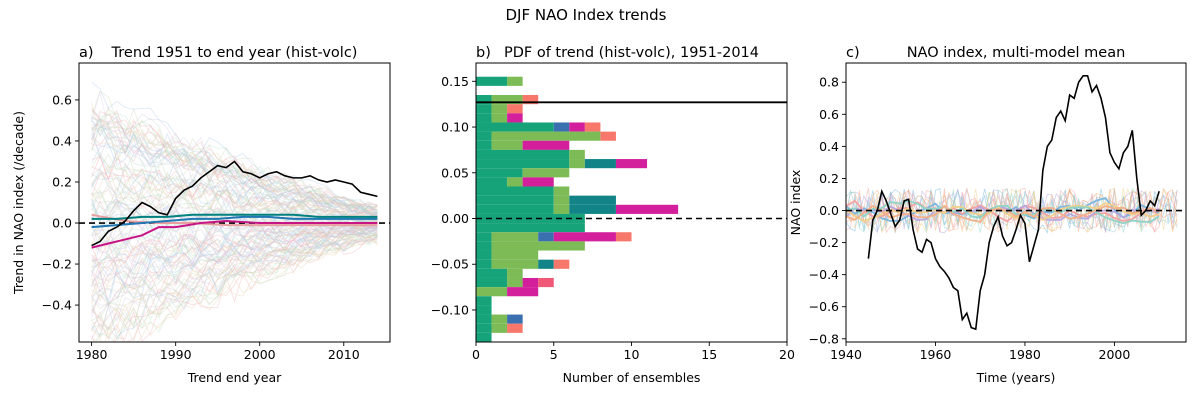 The height and width of the screenshot is (404, 1200). Describe the element at coordinates (709, 354) in the screenshot. I see `x-tick-label: 15` at that location.